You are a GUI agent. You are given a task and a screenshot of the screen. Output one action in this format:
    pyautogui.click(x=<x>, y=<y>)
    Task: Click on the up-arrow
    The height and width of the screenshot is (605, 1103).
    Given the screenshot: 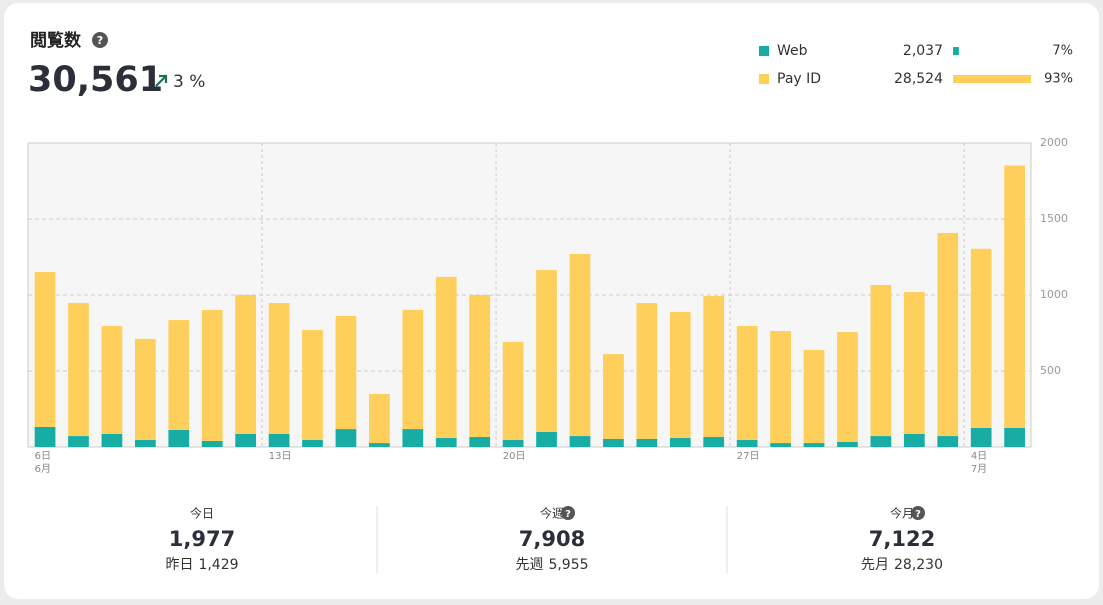 What is the action you would take?
    pyautogui.click(x=161, y=80)
    